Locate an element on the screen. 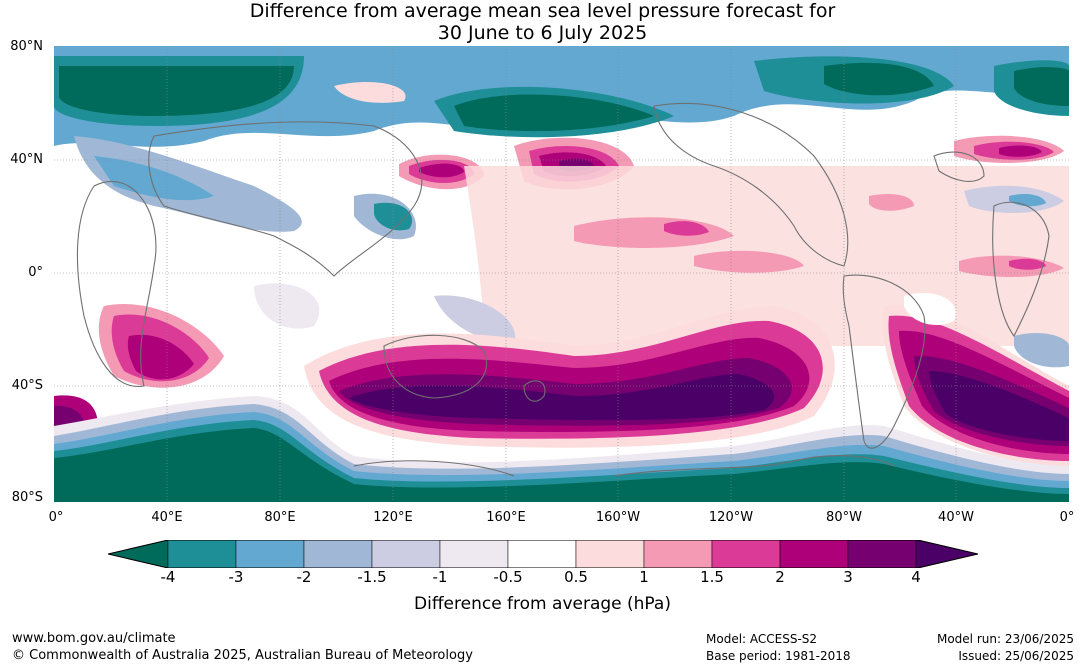  colorbar-tick: -3 is located at coordinates (236, 577).